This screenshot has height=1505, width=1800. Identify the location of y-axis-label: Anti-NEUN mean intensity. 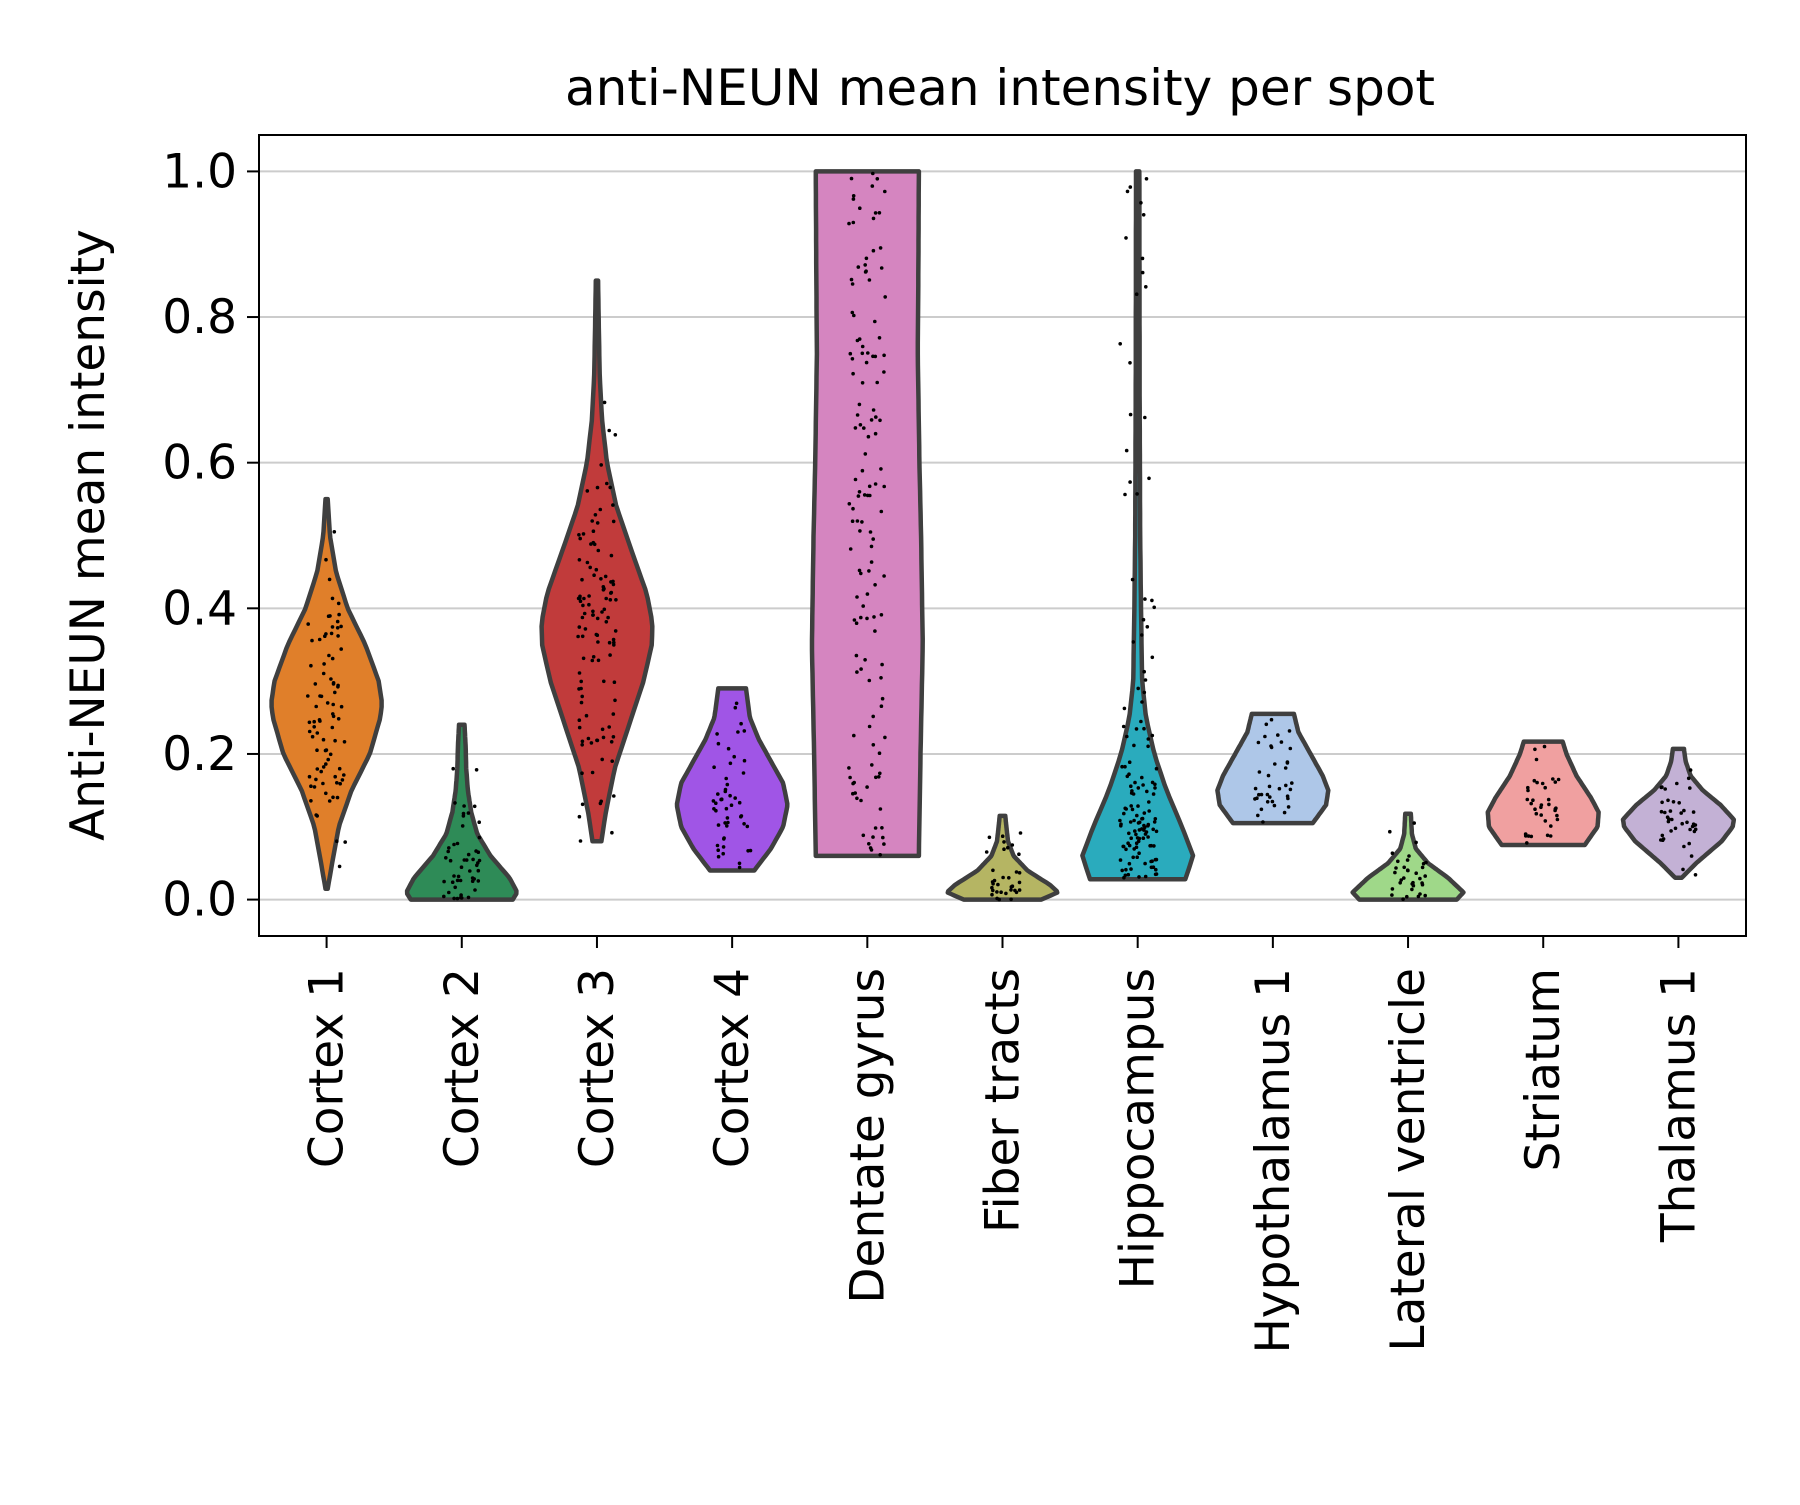
(88, 535).